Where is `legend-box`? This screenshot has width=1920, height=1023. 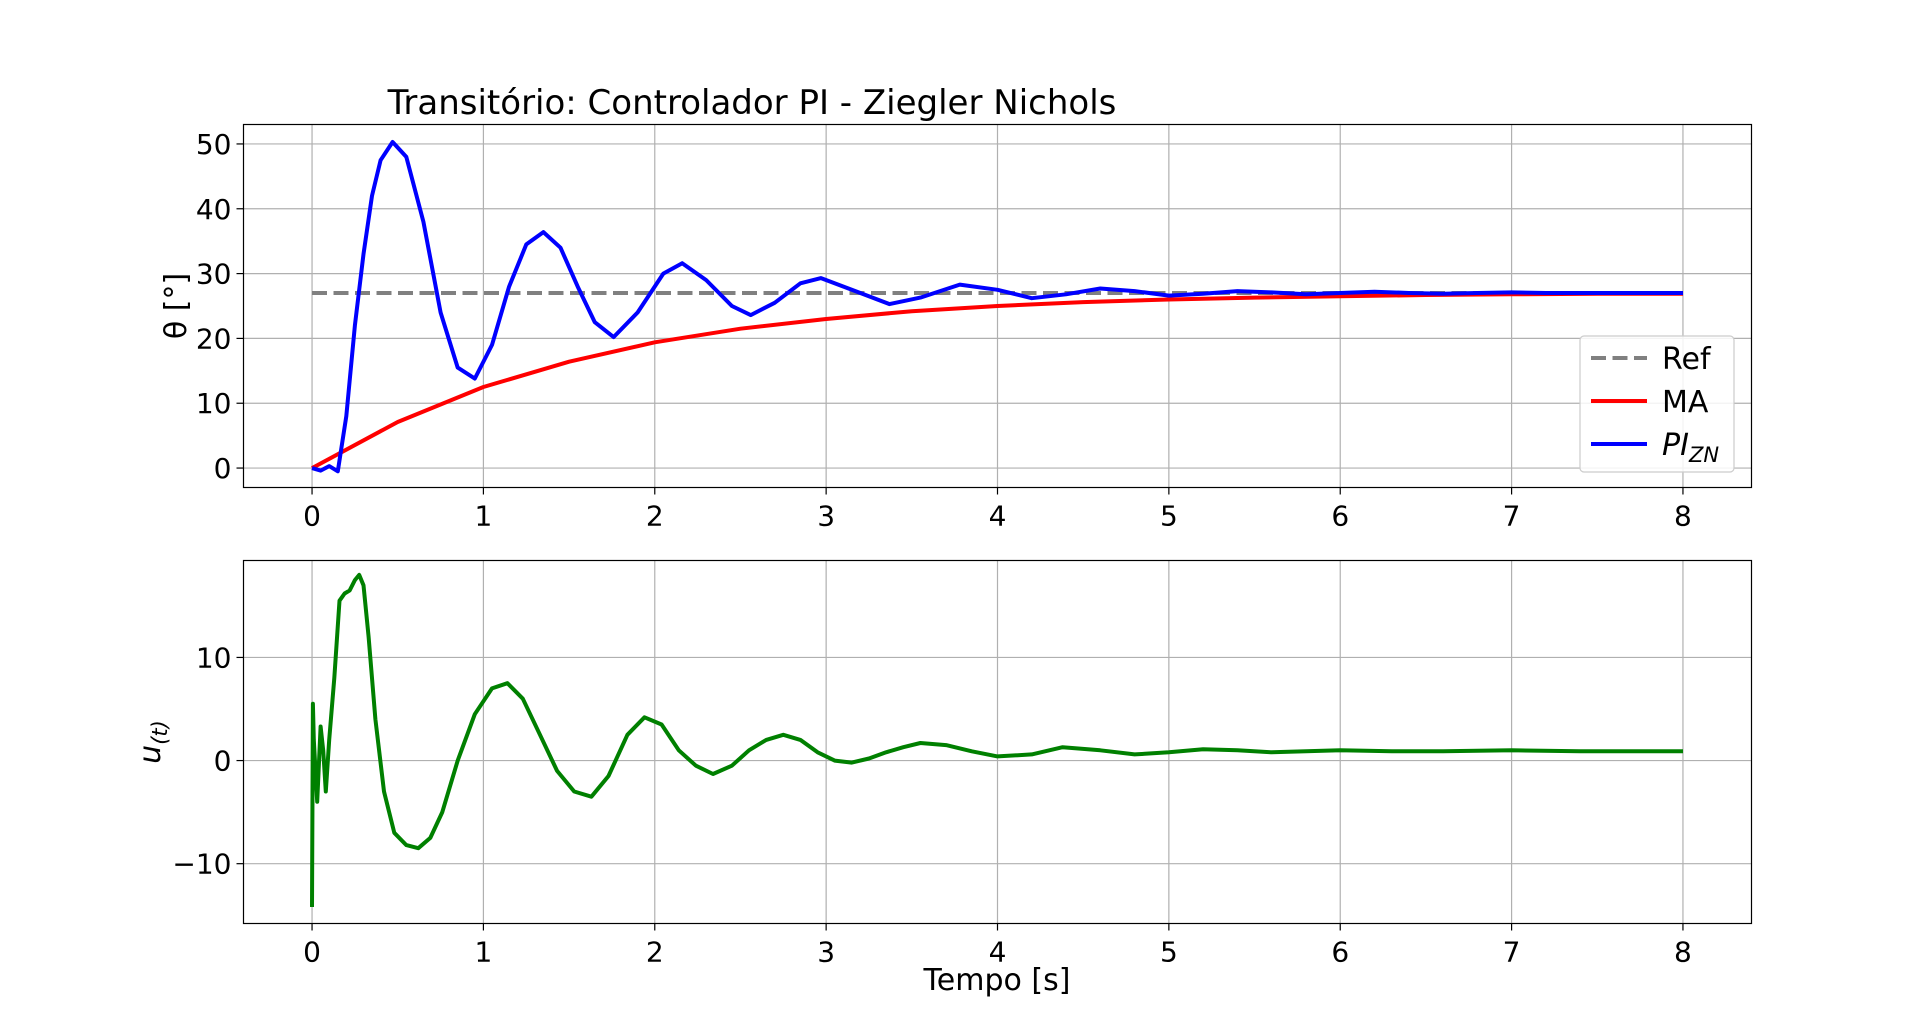
legend-box is located at coordinates (1657, 404).